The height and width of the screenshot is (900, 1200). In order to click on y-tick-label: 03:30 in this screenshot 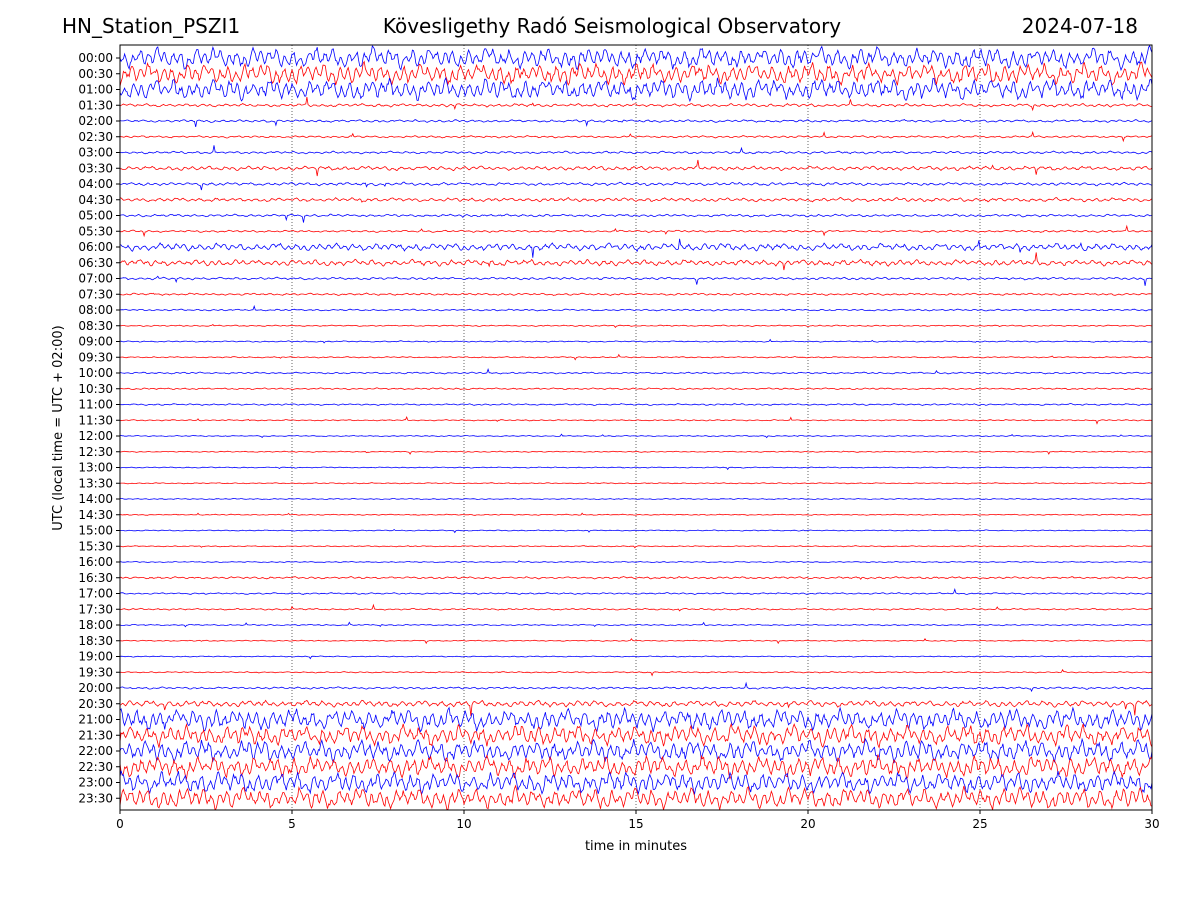, I will do `click(95, 168)`.